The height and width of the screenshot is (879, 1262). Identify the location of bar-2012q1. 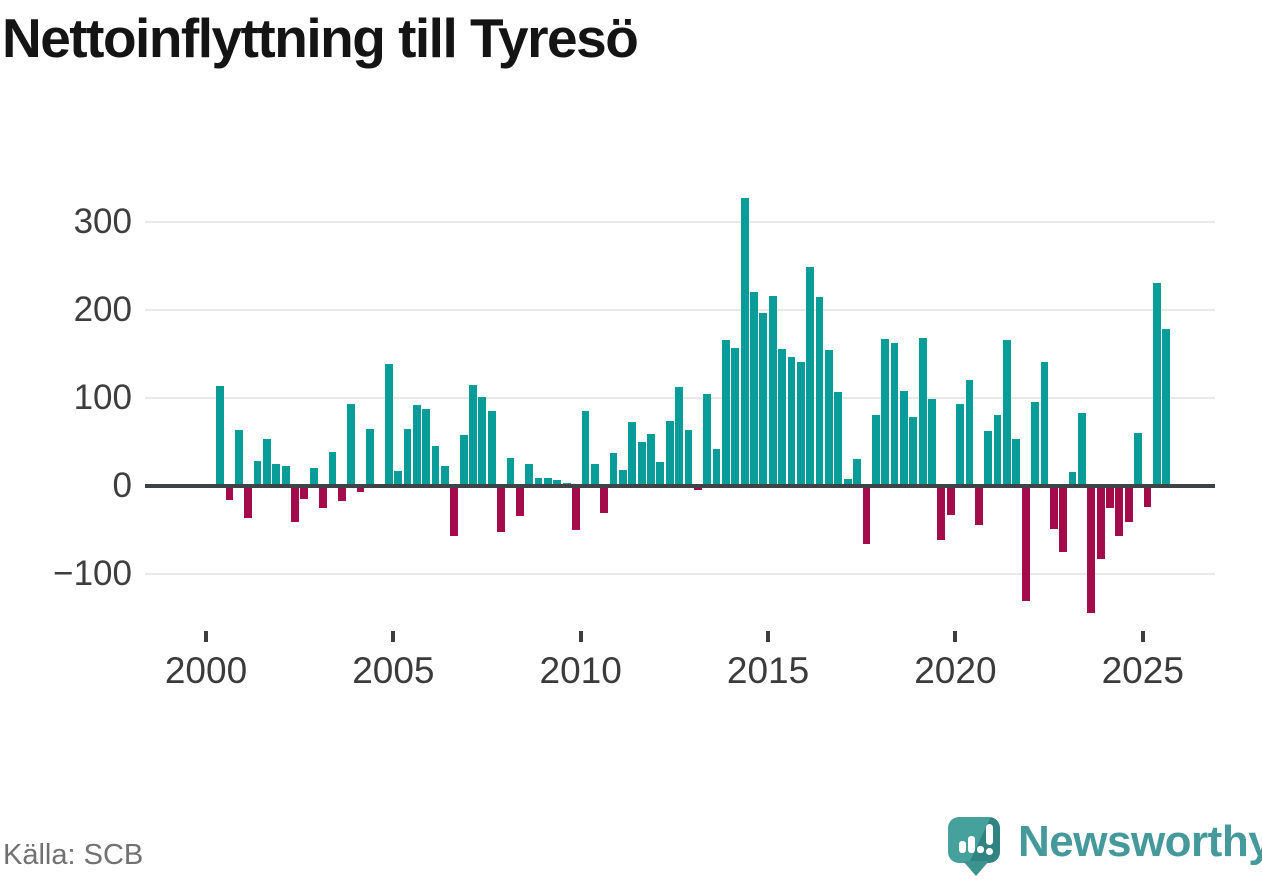
(660, 473).